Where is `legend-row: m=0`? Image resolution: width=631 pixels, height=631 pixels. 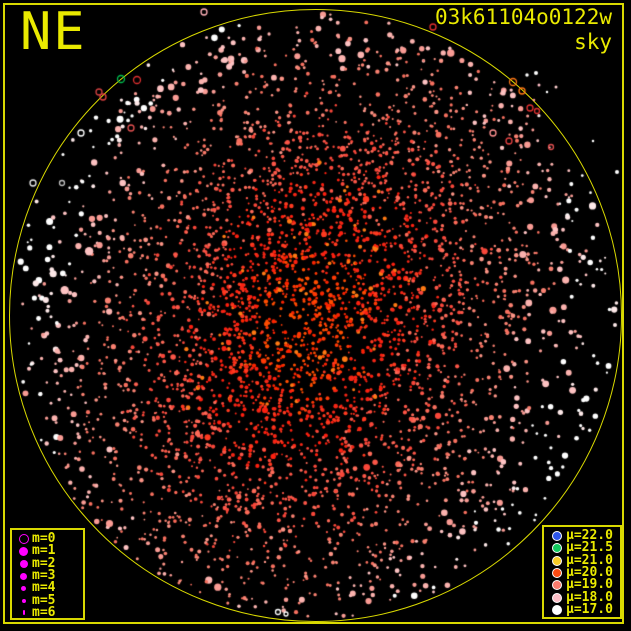
legend-row: m=0 is located at coordinates (47, 539).